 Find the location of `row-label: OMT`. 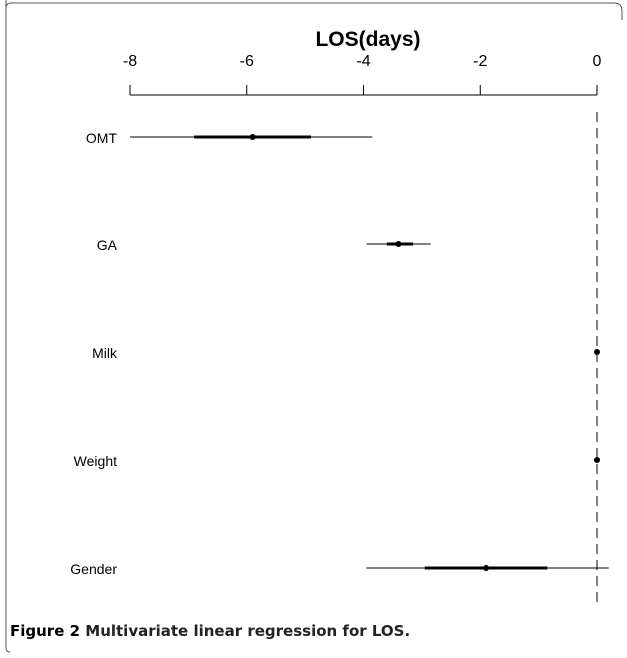

row-label: OMT is located at coordinates (102, 138).